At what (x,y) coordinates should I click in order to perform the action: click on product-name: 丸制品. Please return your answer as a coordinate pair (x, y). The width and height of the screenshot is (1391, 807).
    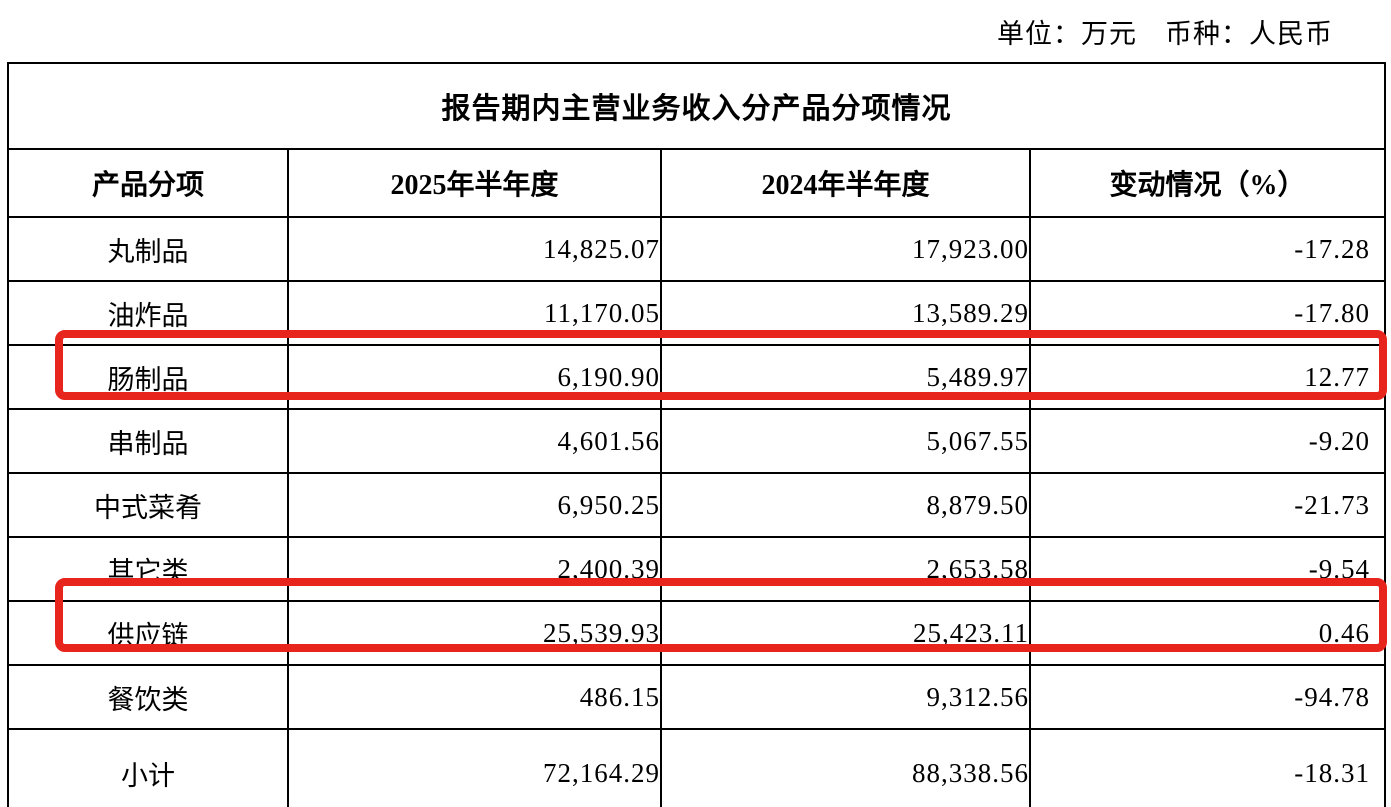
    Looking at the image, I should click on (148, 249).